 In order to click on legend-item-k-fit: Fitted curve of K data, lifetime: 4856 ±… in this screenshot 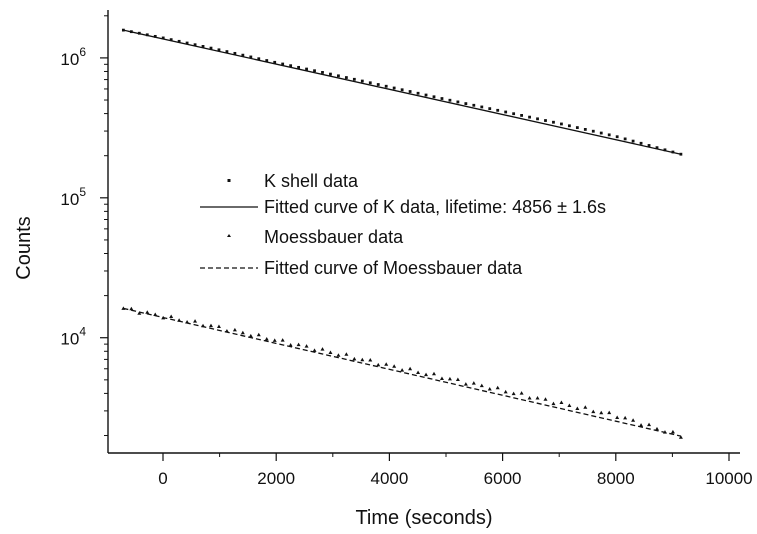, I will do `click(403, 207)`.